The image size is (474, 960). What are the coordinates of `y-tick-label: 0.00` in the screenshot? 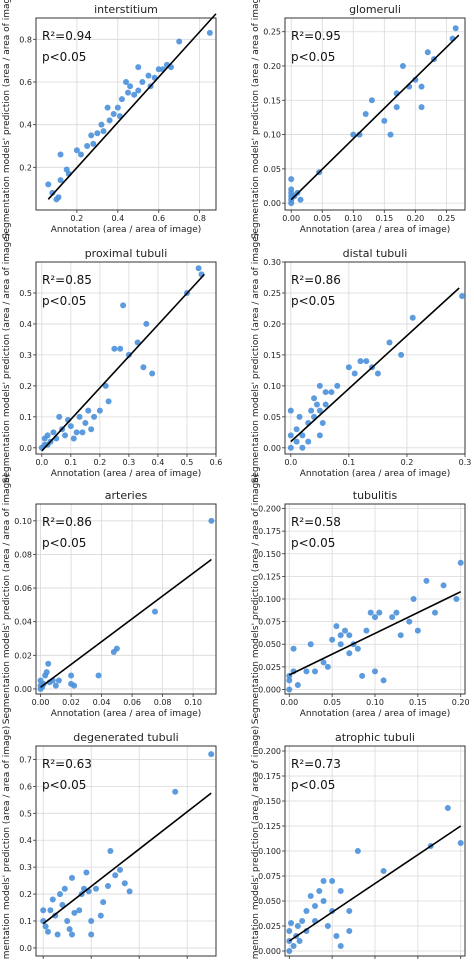 It's located at (272, 448).